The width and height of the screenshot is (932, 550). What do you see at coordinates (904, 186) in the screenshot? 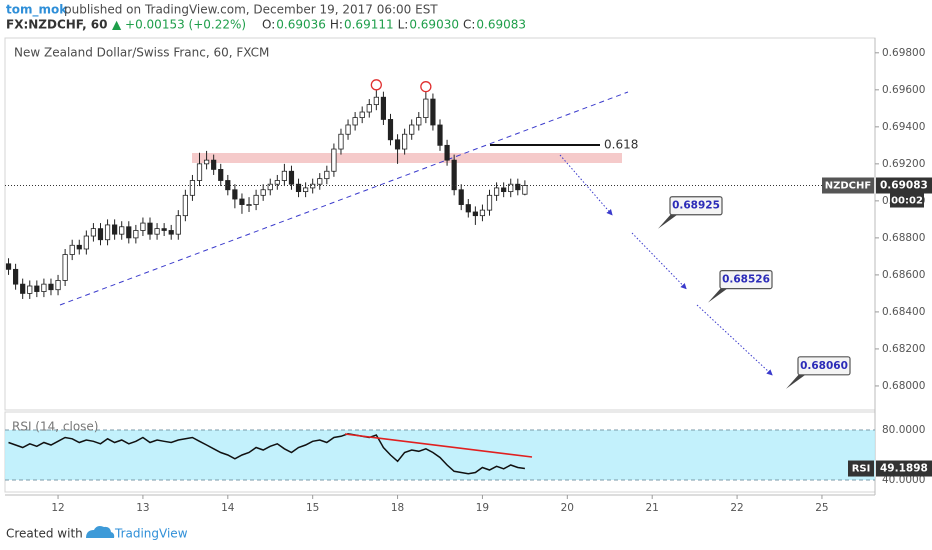
I see `last-price-label: 0.69083` at bounding box center [904, 186].